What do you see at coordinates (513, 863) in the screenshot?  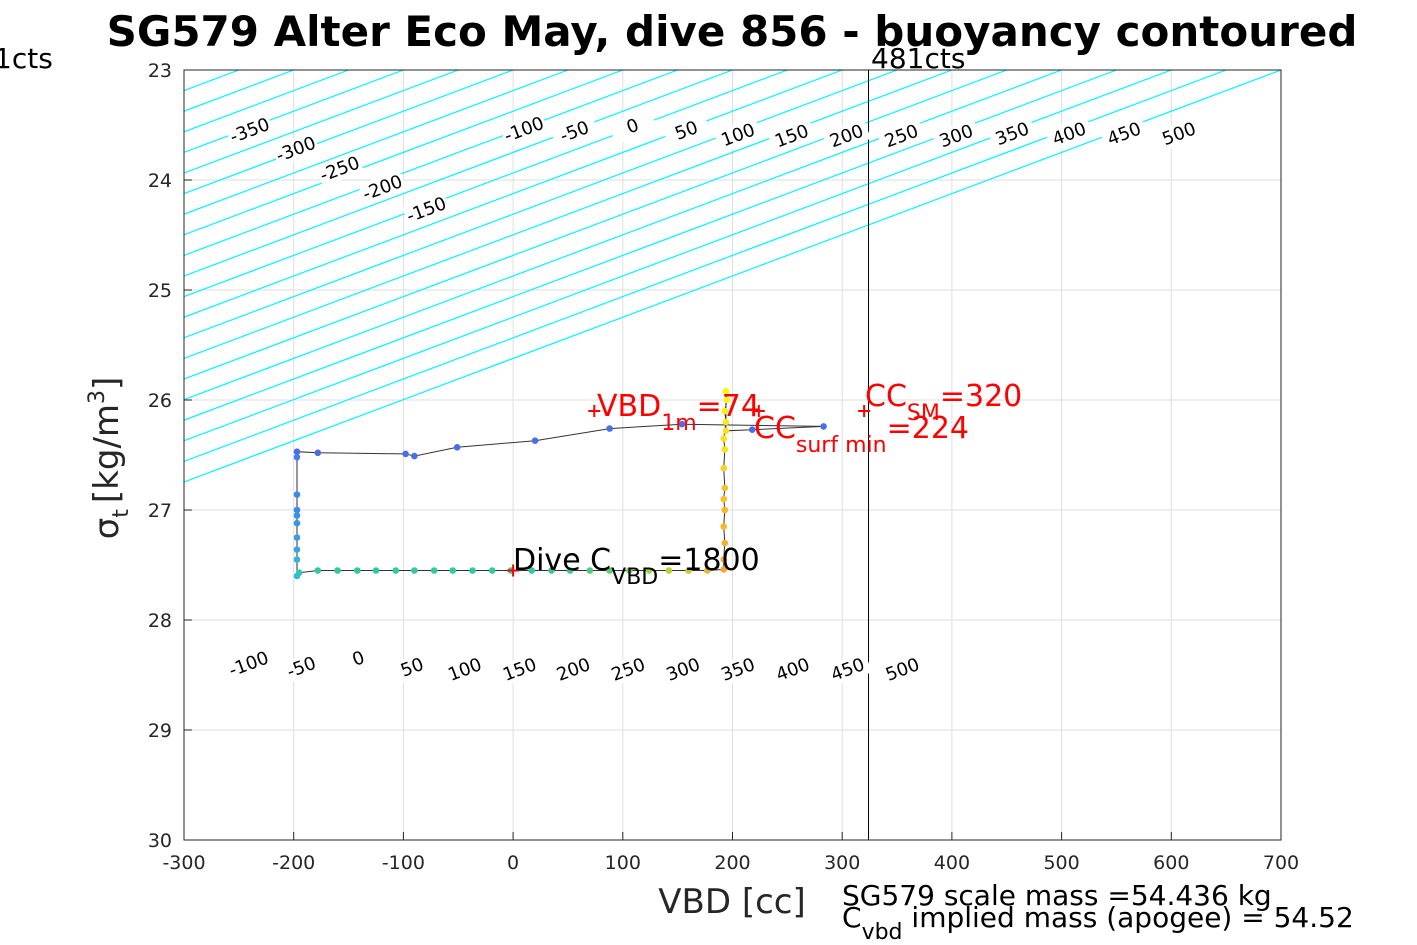 I see `x-tick-label: 0` at bounding box center [513, 863].